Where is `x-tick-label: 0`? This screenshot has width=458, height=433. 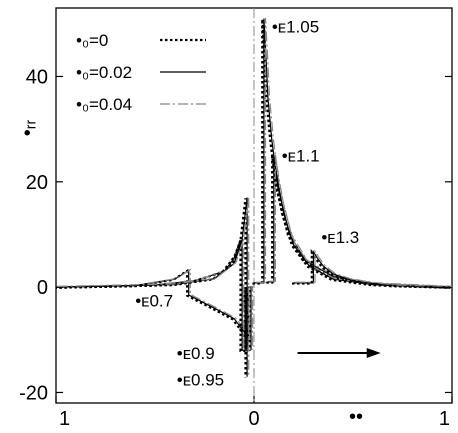
x-tick-label: 0 is located at coordinates (253, 419).